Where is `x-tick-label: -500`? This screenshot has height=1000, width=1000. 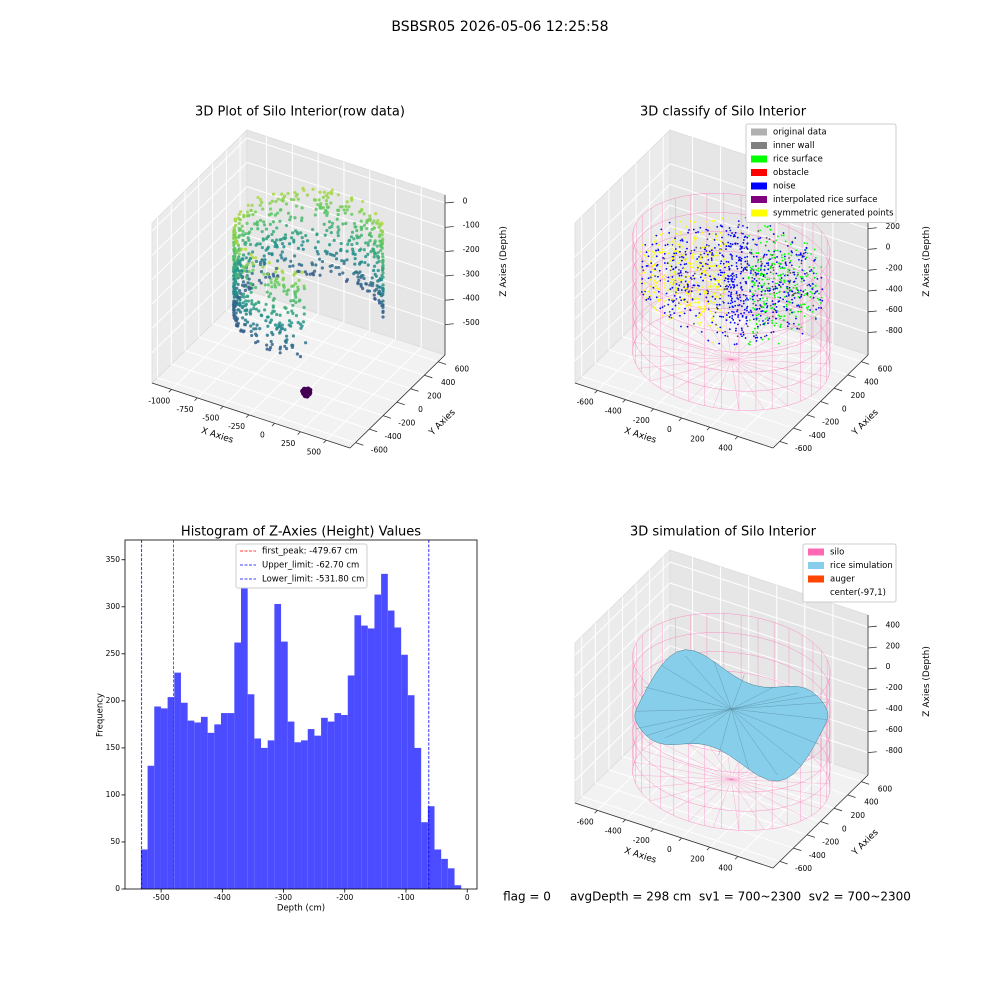 x-tick-label: -500 is located at coordinates (161, 897).